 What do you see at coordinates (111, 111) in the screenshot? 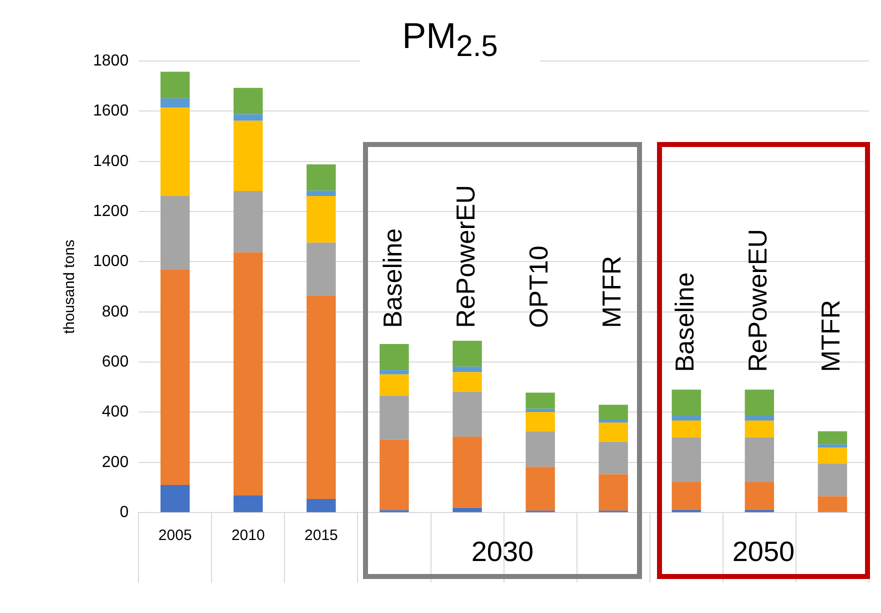
I see `y-tick-label: 1600` at bounding box center [111, 111].